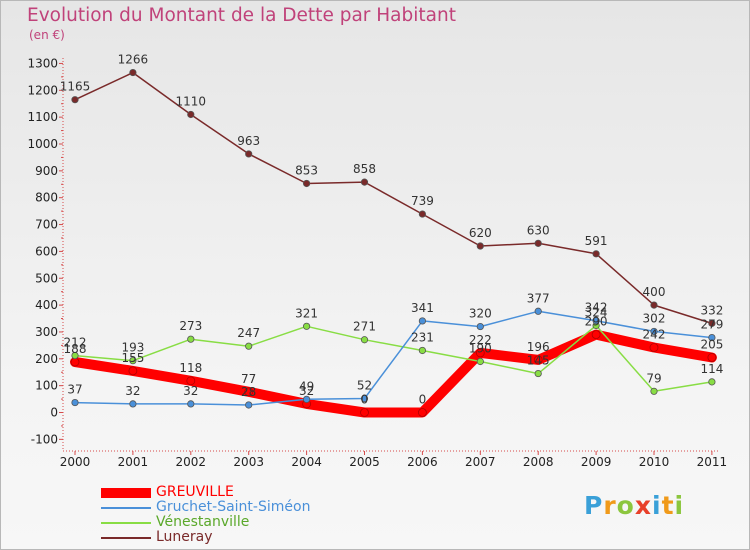 The width and height of the screenshot is (750, 550). What do you see at coordinates (306, 313) in the screenshot?
I see `data-label: 321` at bounding box center [306, 313].